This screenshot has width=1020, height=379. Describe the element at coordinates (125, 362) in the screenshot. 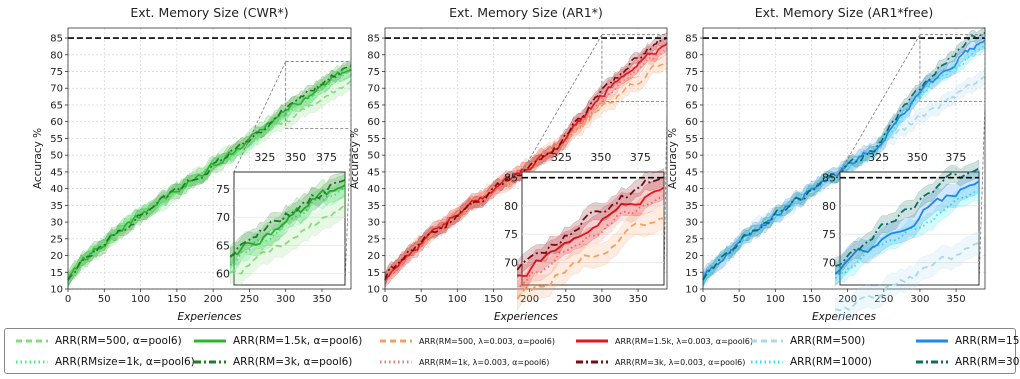

I see `legend-label: ARR(RMsize=1k, α=pool6)` at that location.